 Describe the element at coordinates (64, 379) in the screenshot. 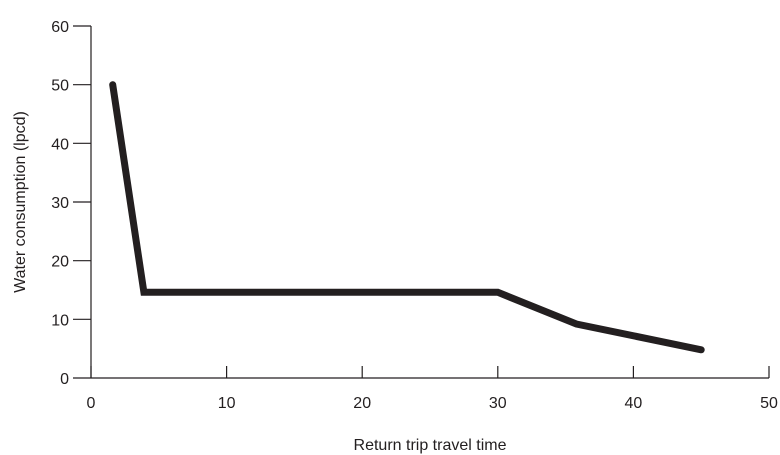

I see `y-tick-label: 0` at that location.